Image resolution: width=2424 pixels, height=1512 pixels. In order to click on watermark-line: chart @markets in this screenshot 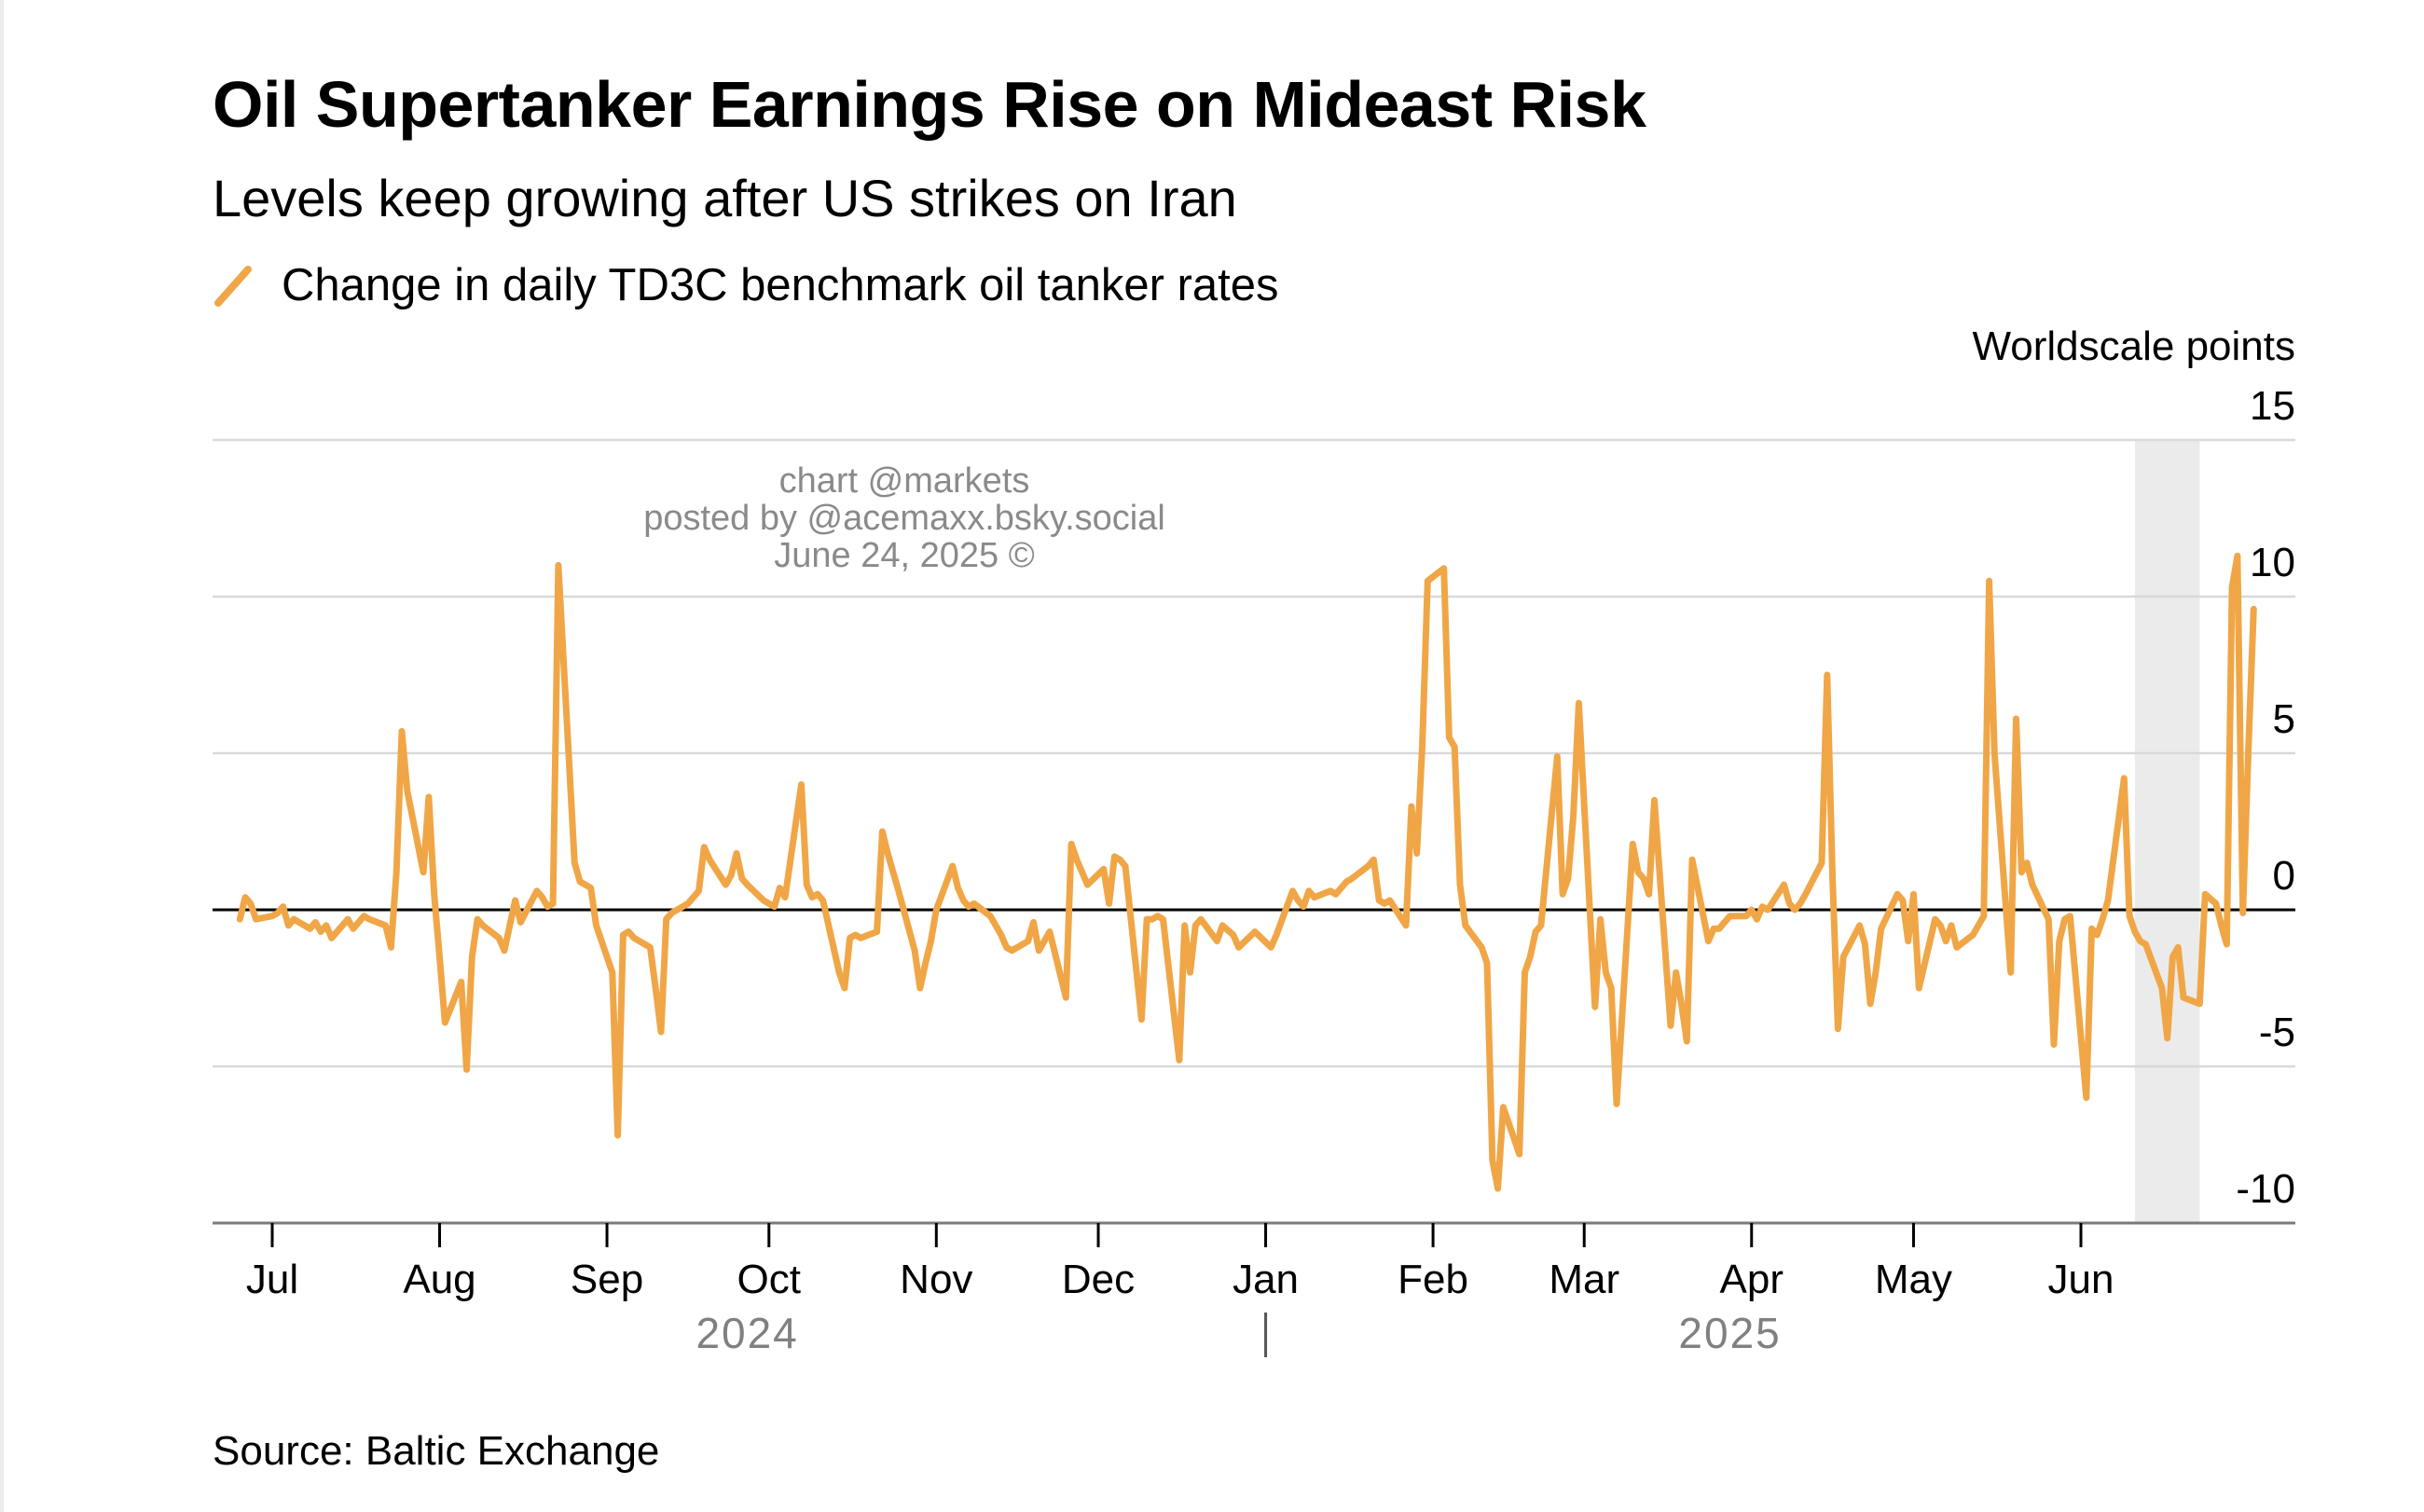, I will do `click(904, 481)`.